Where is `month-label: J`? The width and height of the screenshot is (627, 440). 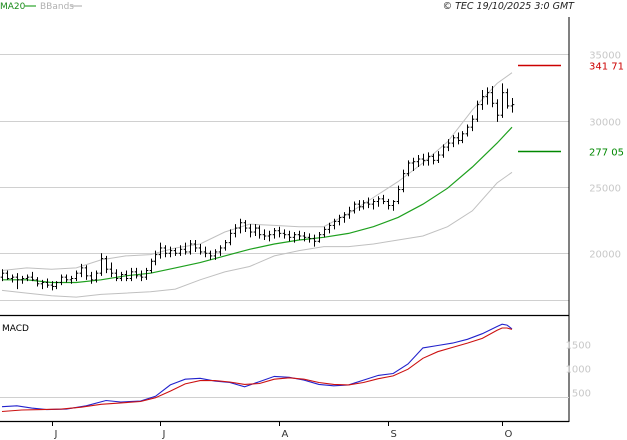
month-label: J is located at coordinates (56, 434).